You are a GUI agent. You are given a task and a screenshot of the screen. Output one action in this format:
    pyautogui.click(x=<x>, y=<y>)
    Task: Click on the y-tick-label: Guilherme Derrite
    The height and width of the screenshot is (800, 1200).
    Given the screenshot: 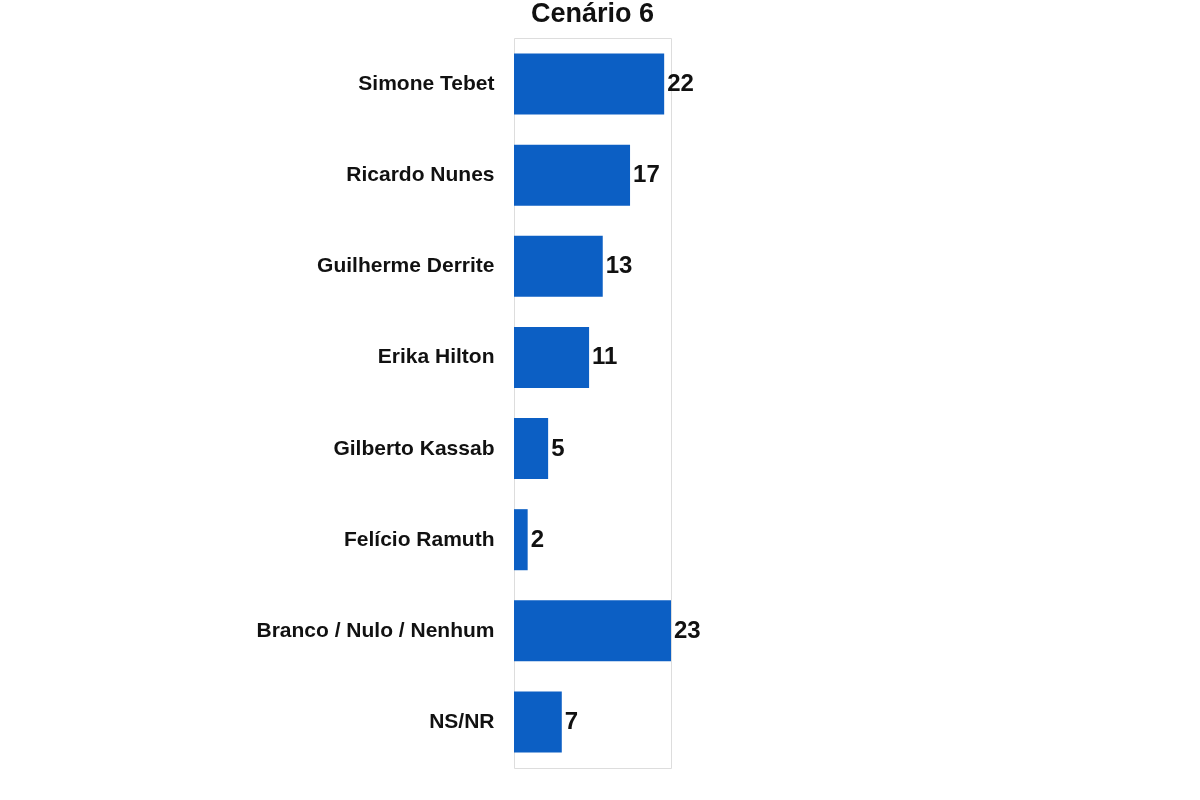 What is the action you would take?
    pyautogui.click(x=406, y=265)
    